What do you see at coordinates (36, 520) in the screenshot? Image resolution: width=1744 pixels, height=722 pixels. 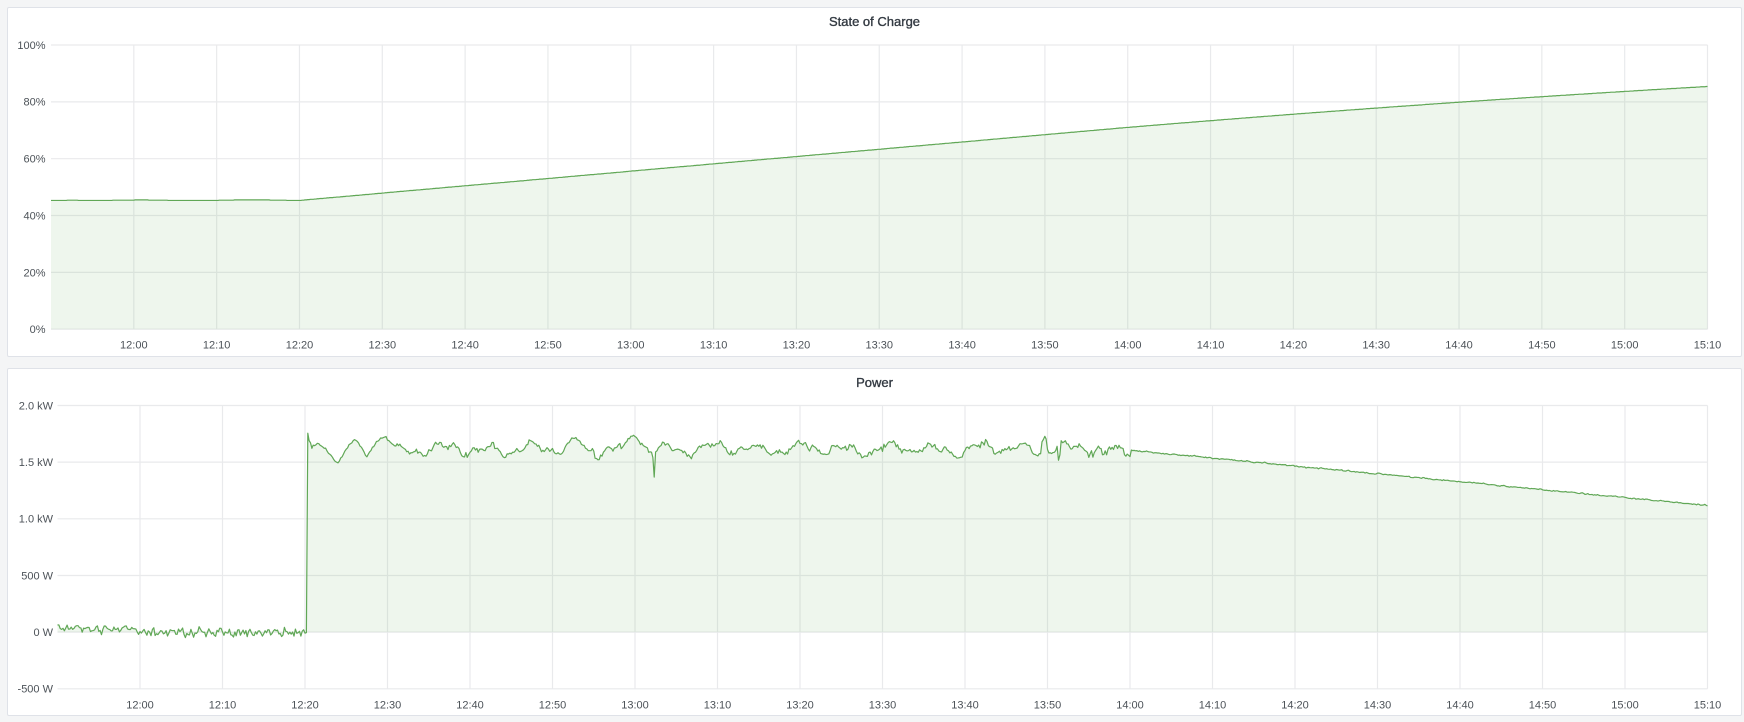 I see `svg-text: 1.0 kW` at bounding box center [36, 520].